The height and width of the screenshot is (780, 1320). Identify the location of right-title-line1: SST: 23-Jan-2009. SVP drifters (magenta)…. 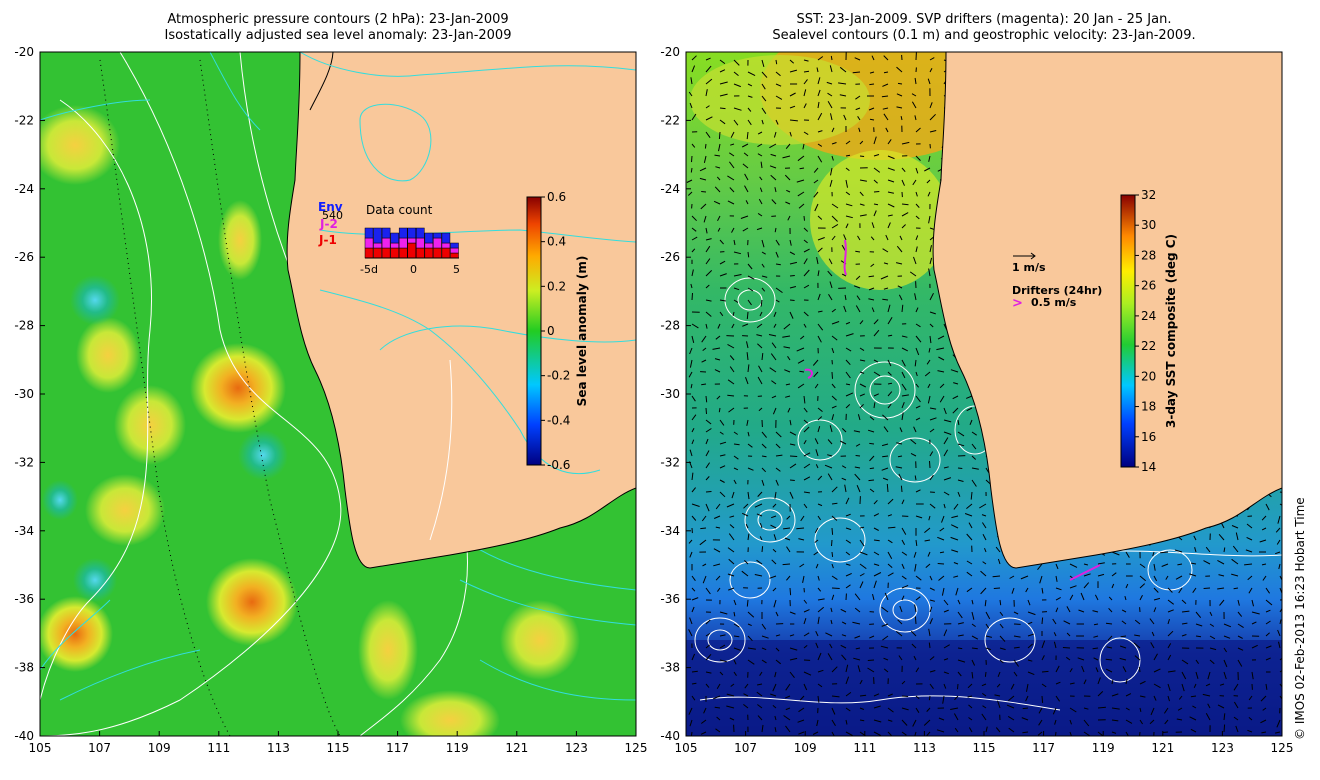
(984, 19).